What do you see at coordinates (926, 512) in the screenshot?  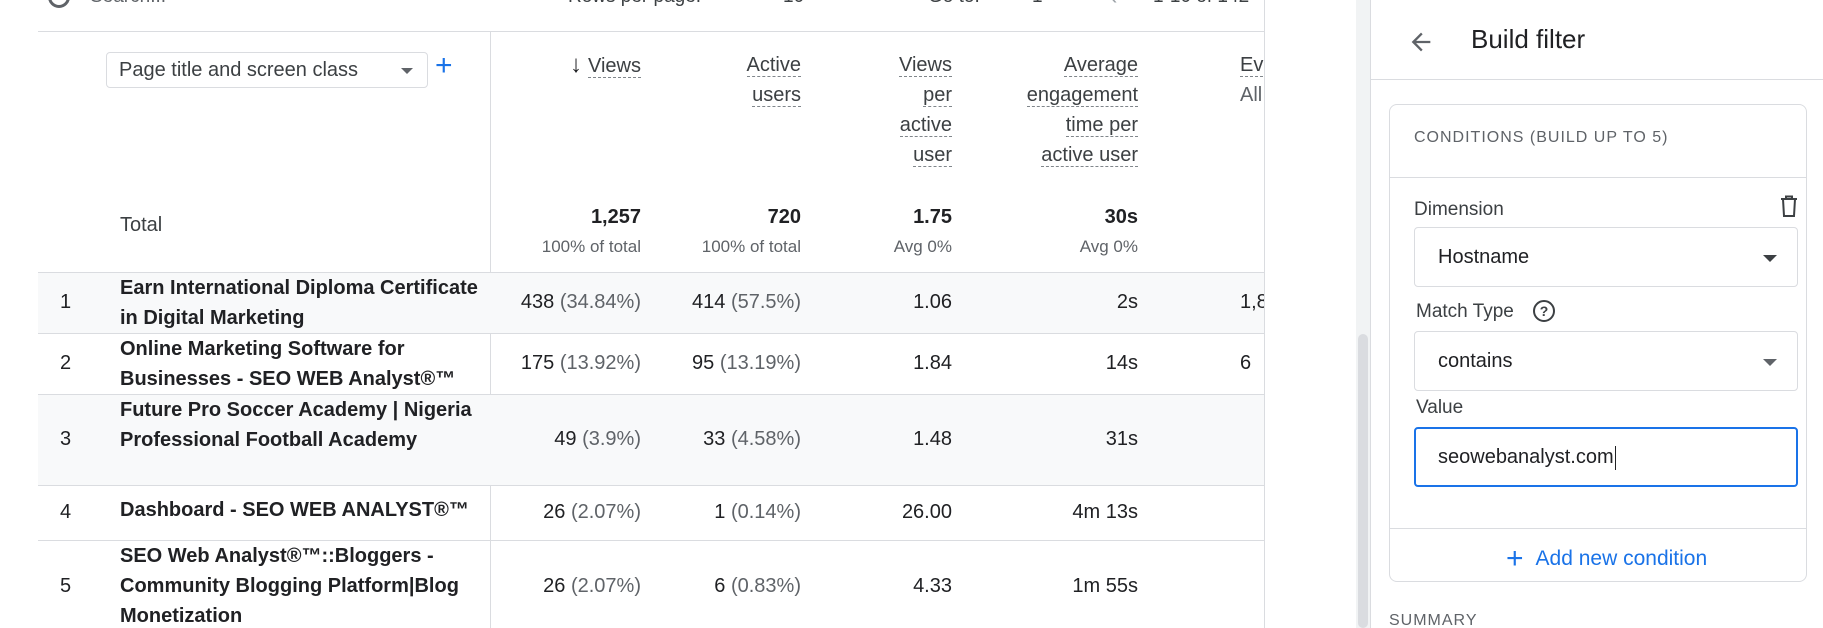 I see `row-views-per-user: 26.00` at bounding box center [926, 512].